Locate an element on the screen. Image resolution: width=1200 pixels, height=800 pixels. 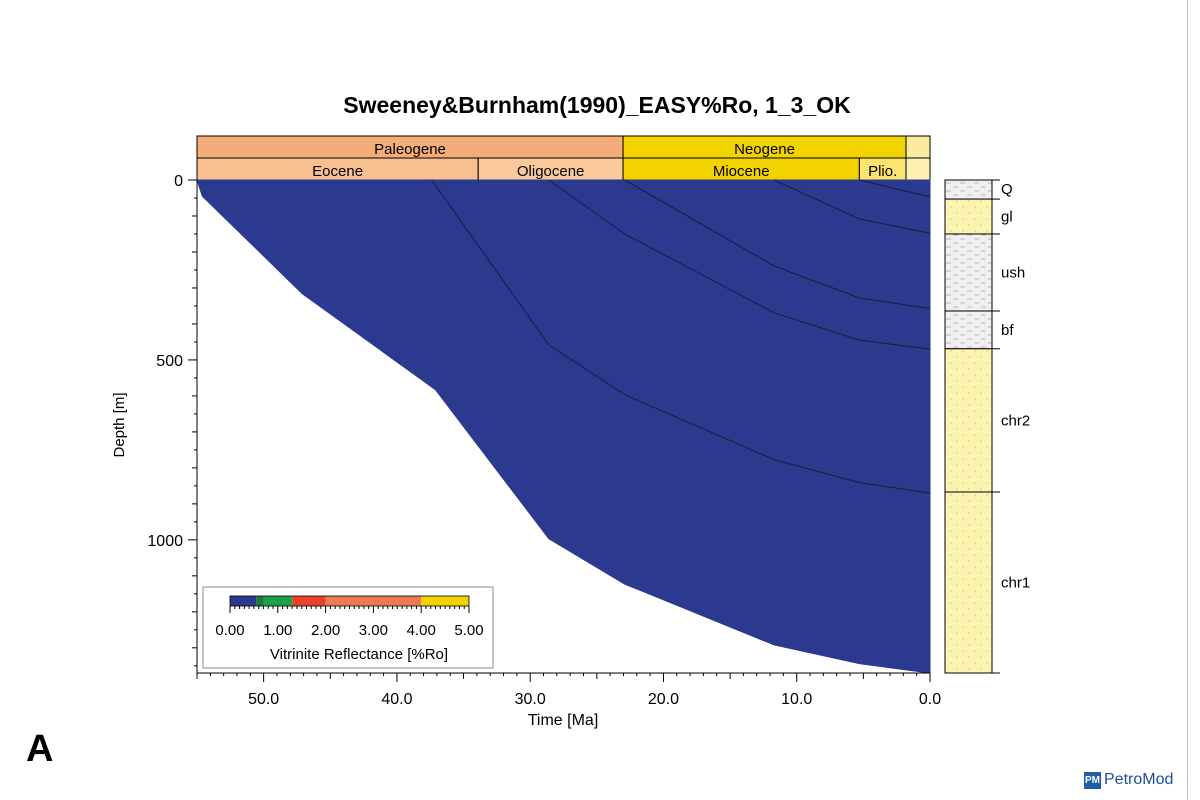
petromod-logo-text: PetroMod is located at coordinates (1139, 779).